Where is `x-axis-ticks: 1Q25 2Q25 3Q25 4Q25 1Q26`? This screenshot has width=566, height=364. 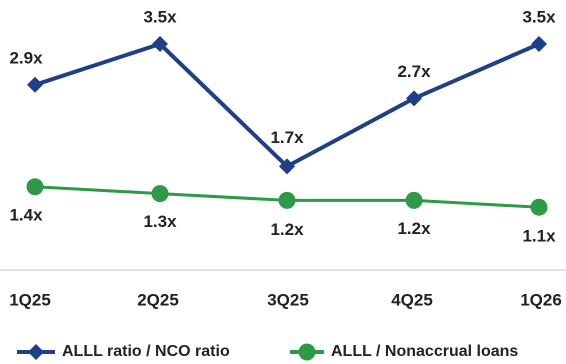
x-axis-ticks: 1Q25 2Q25 3Q25 4Q25 1Q26 is located at coordinates (285, 299).